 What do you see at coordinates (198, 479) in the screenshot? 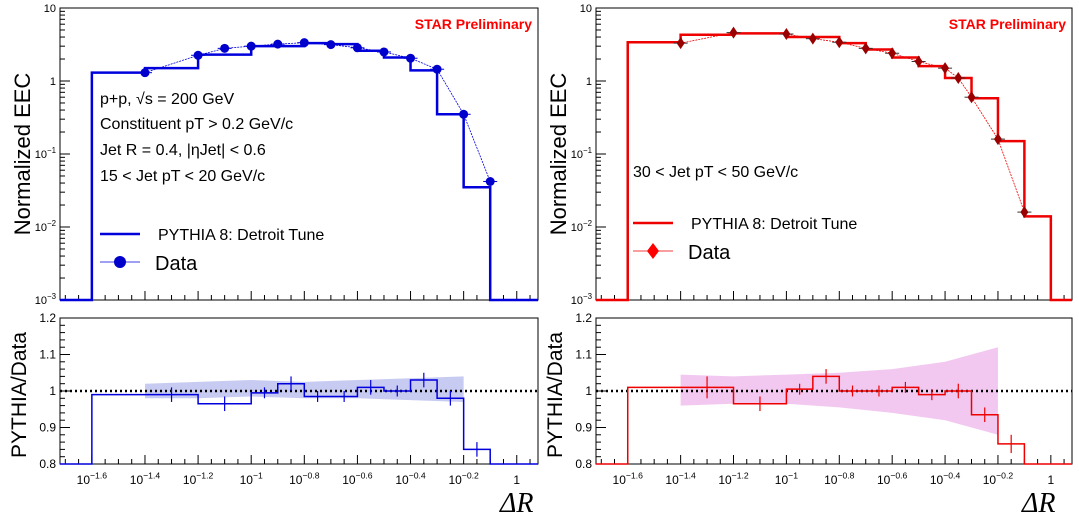
I see `left-bottom-xtick-label: 10−1.2` at bounding box center [198, 479].